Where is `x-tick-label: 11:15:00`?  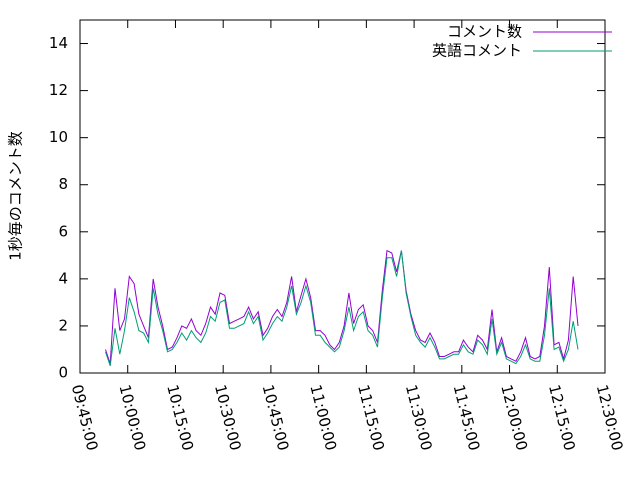
x-tick-label: 11:15:00 is located at coordinates (371, 418).